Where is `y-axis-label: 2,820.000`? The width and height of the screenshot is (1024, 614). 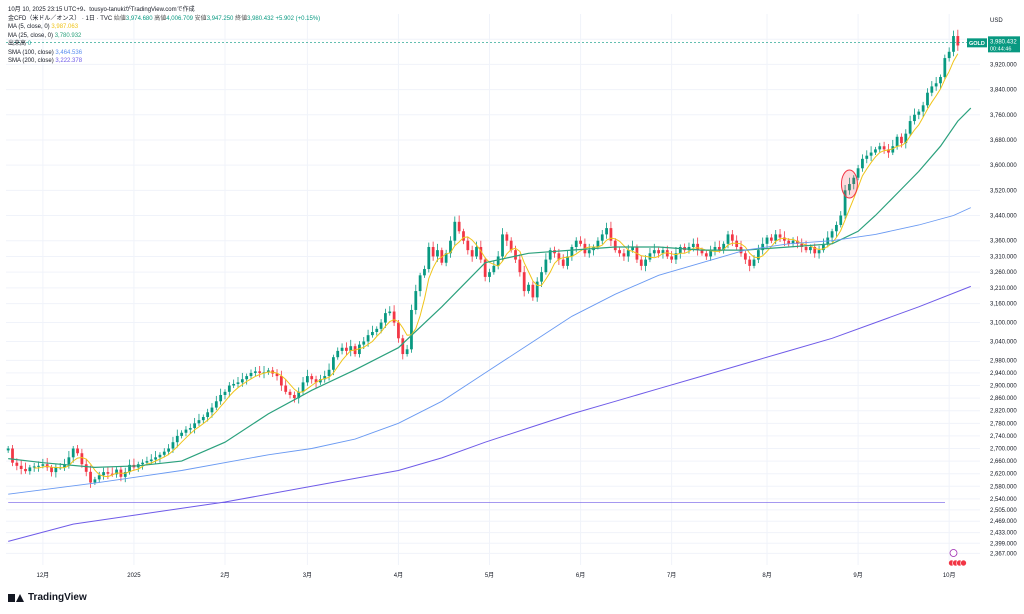 y-axis-label: 2,820.000 is located at coordinates (1003, 412).